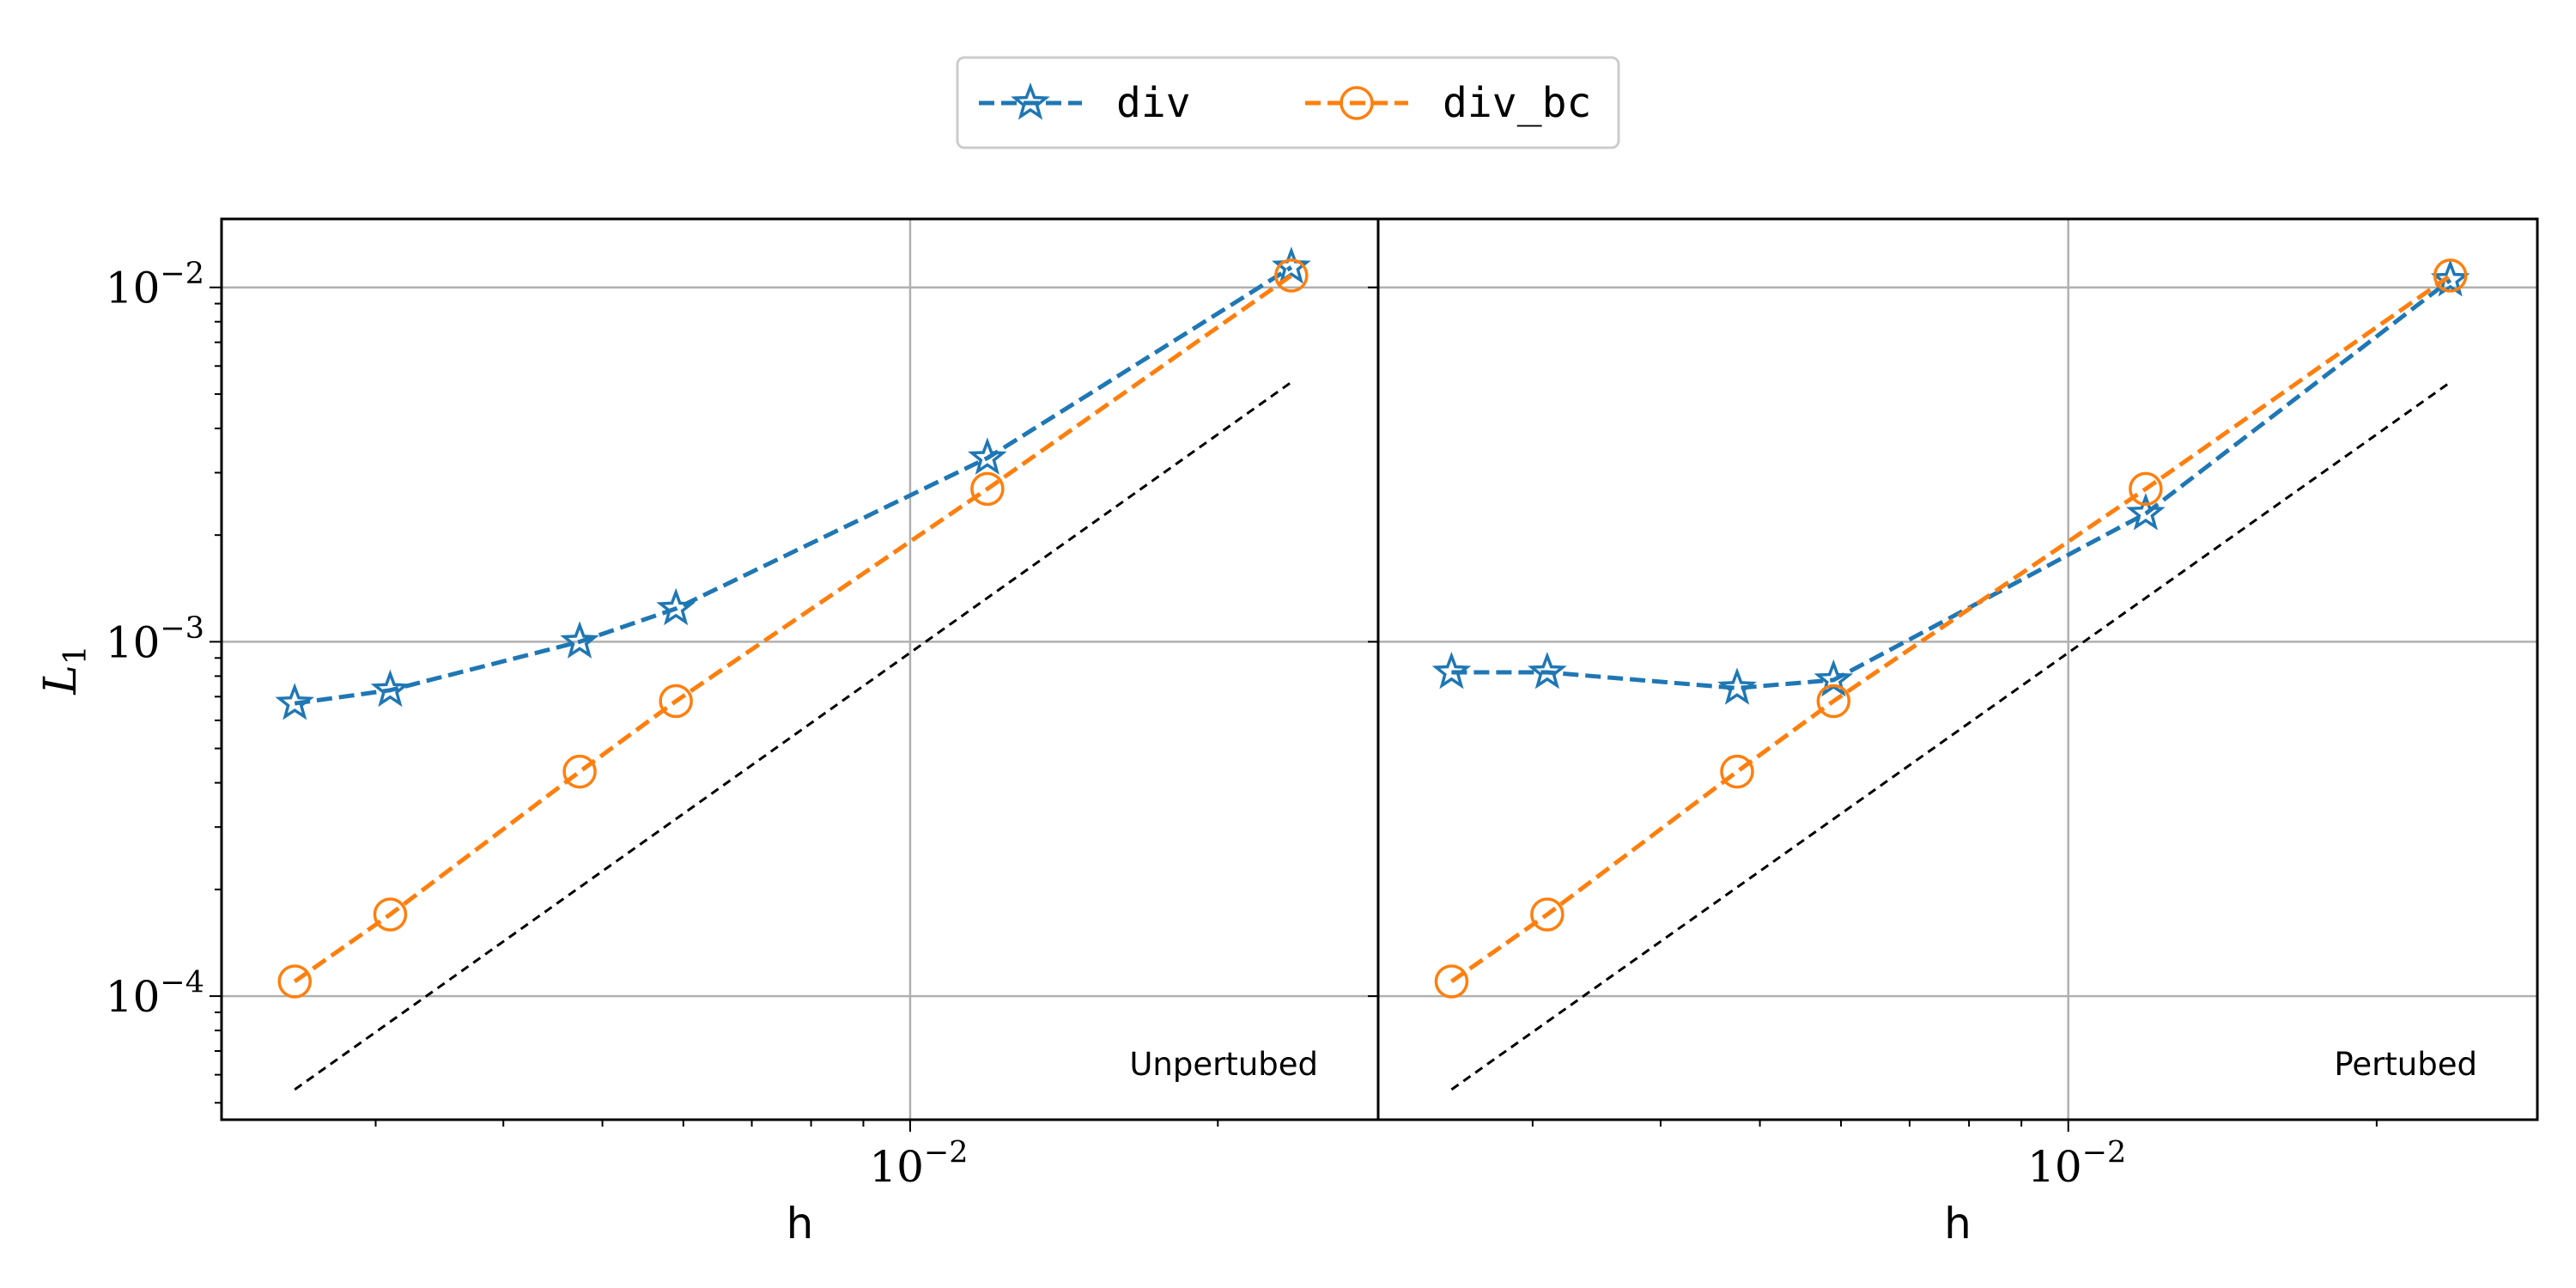 The width and height of the screenshot is (2576, 1288). Describe the element at coordinates (64, 670) in the screenshot. I see `y-axis-label: L1` at that location.